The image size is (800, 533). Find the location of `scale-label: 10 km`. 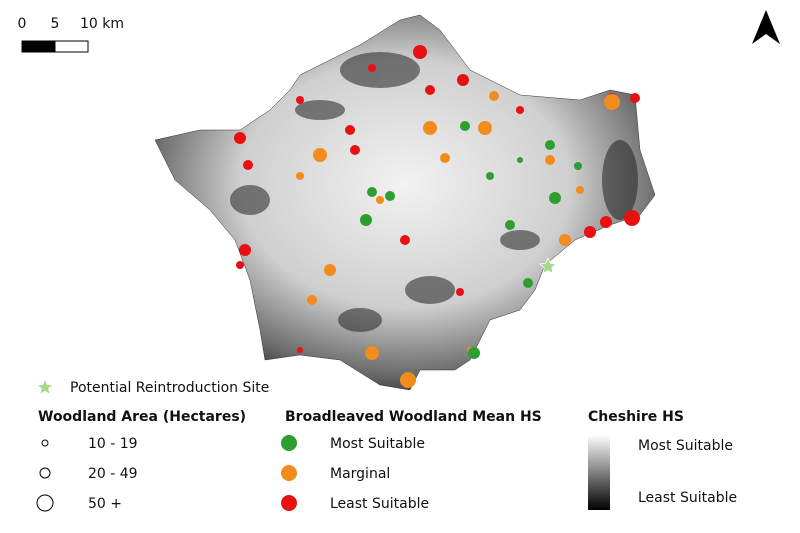

scale-label: 10 km is located at coordinates (102, 24).